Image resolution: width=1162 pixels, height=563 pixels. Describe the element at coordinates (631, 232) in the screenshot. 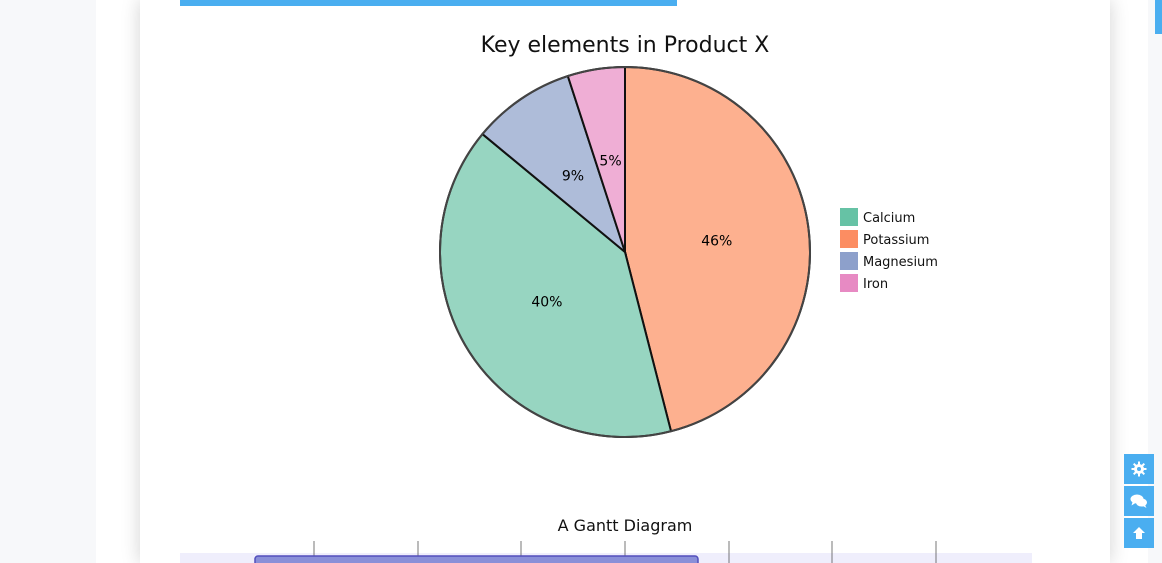

I see `pie-slice-labels: 46% 40% 9% 5%` at that location.